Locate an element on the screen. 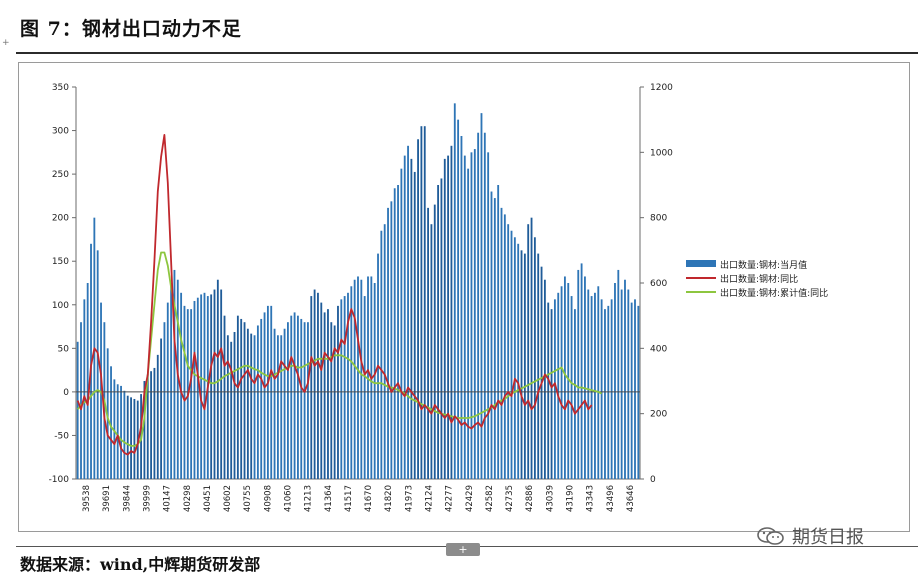 This screenshot has height=576, width=922. x-tick-label: 43190 is located at coordinates (571, 498).